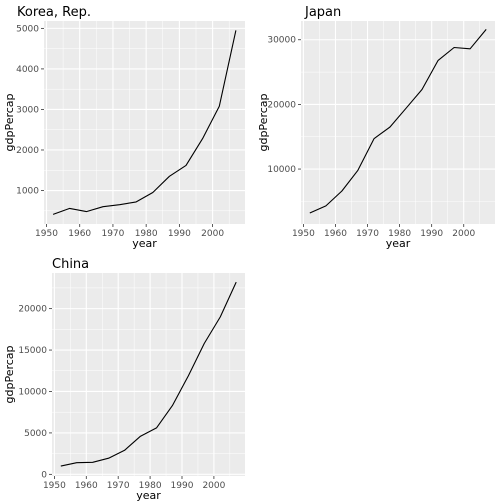  What do you see at coordinates (27, 192) in the screenshot?
I see `y-tick-label: 1000` at bounding box center [27, 192].